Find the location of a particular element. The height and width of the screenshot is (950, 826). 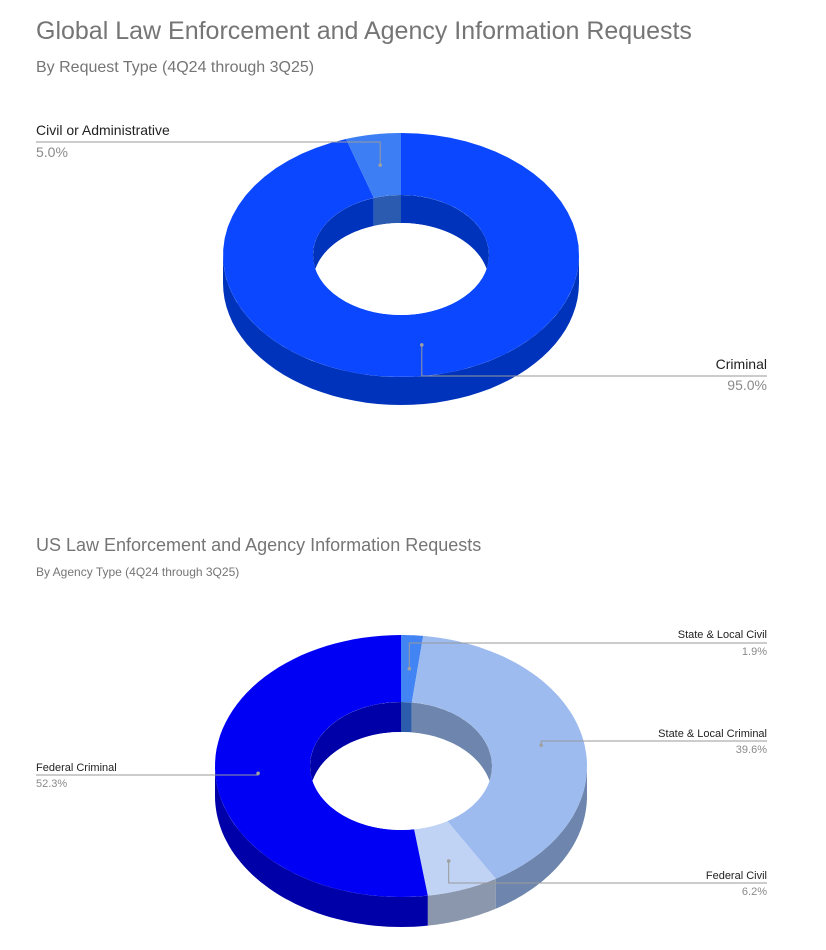

slice-value-3: 52.3% is located at coordinates (51, 784).